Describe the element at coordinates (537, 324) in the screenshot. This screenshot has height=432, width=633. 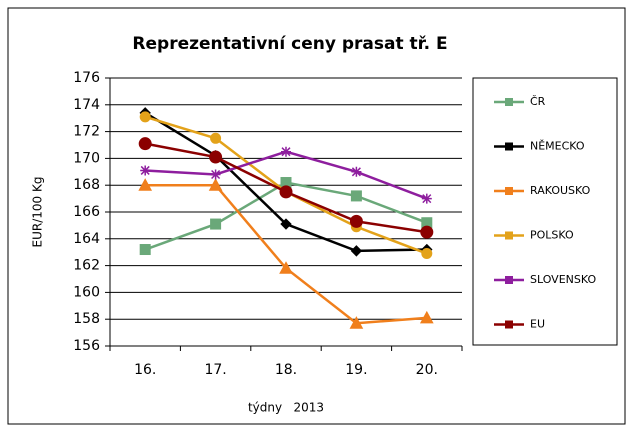
I see `legend-label: EU` at that location.